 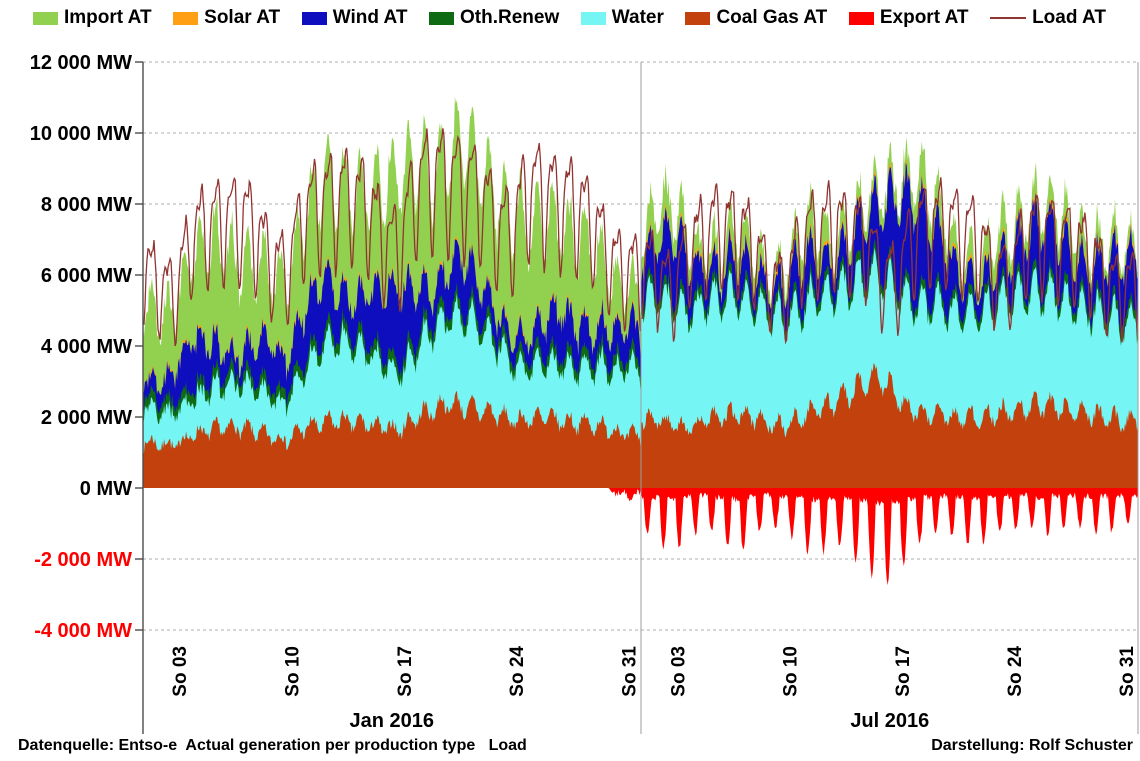 I want to click on month-label-jan-2016: Jan 2016, so click(x=392, y=721).